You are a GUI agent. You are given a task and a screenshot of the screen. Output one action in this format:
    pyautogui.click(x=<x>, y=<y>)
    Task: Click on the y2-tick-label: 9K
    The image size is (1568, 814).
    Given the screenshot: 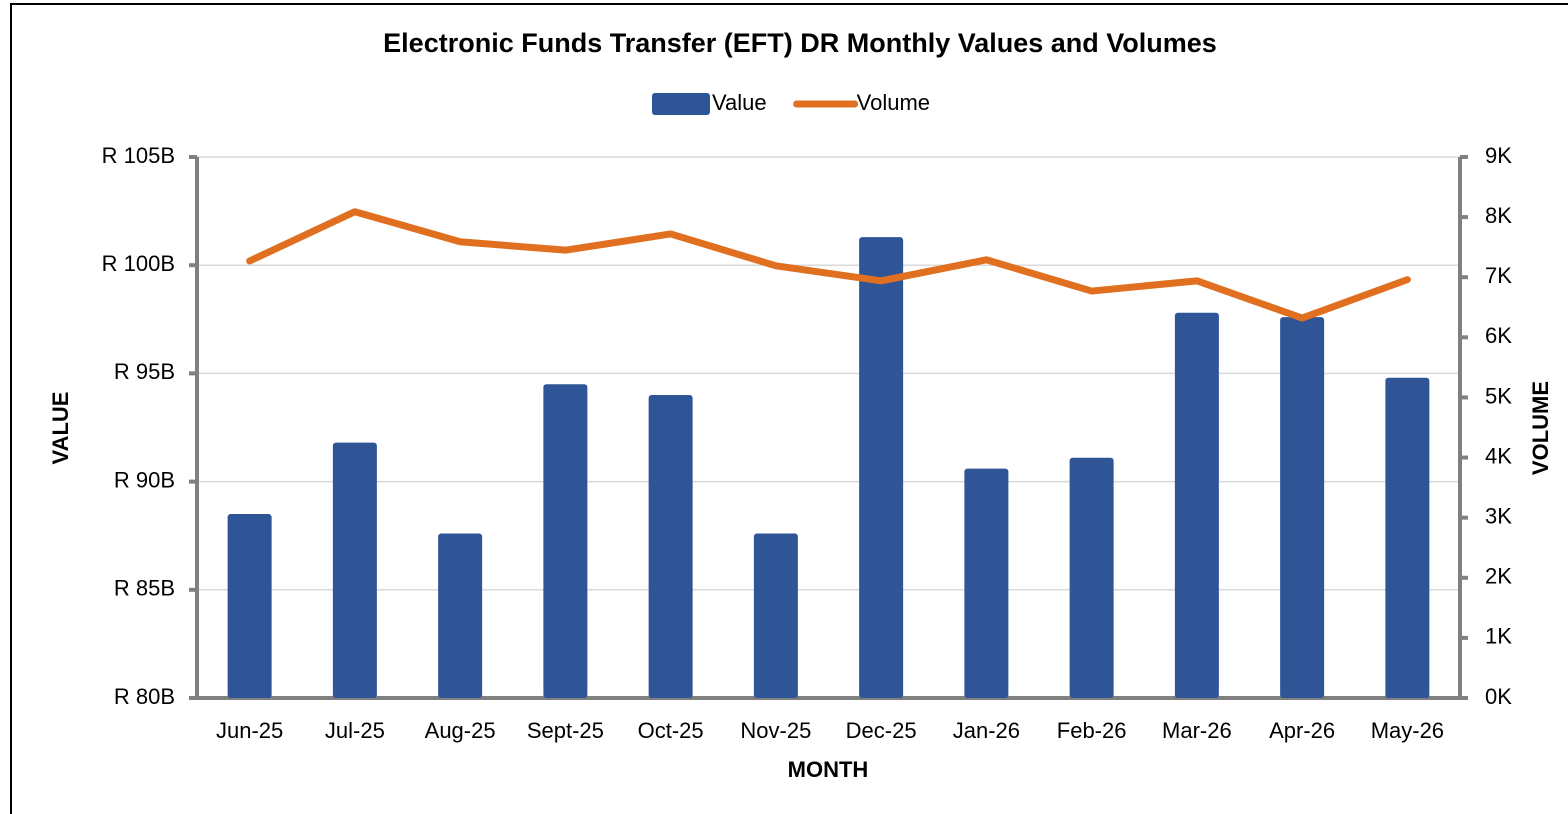 What is the action you would take?
    pyautogui.click(x=1498, y=155)
    